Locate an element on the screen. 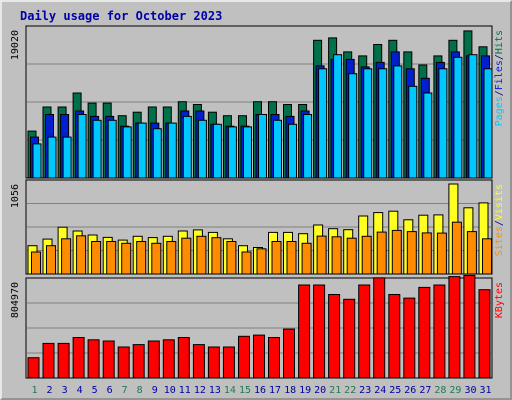 This screenshot has width=512, height=400. day-label-26: 26 is located at coordinates (410, 390).